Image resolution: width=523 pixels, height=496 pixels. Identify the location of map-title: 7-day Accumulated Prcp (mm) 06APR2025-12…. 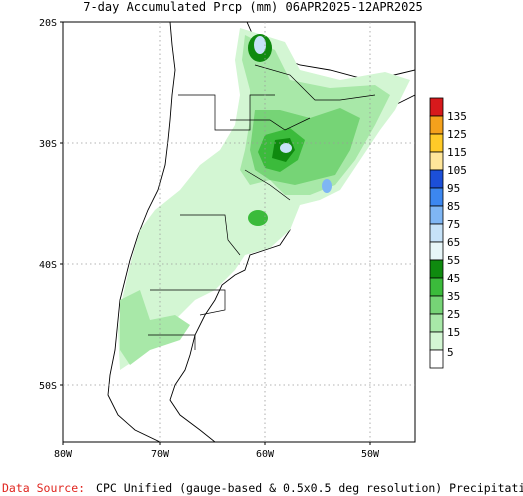
(253, 7).